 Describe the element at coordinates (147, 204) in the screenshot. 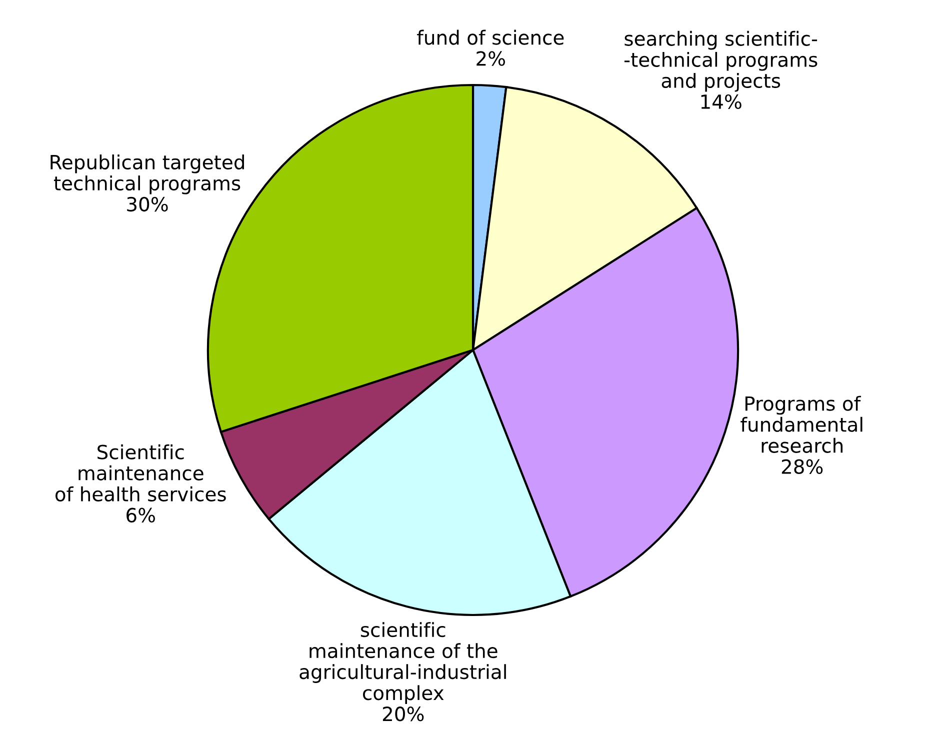

I see `data-label: 30%` at that location.